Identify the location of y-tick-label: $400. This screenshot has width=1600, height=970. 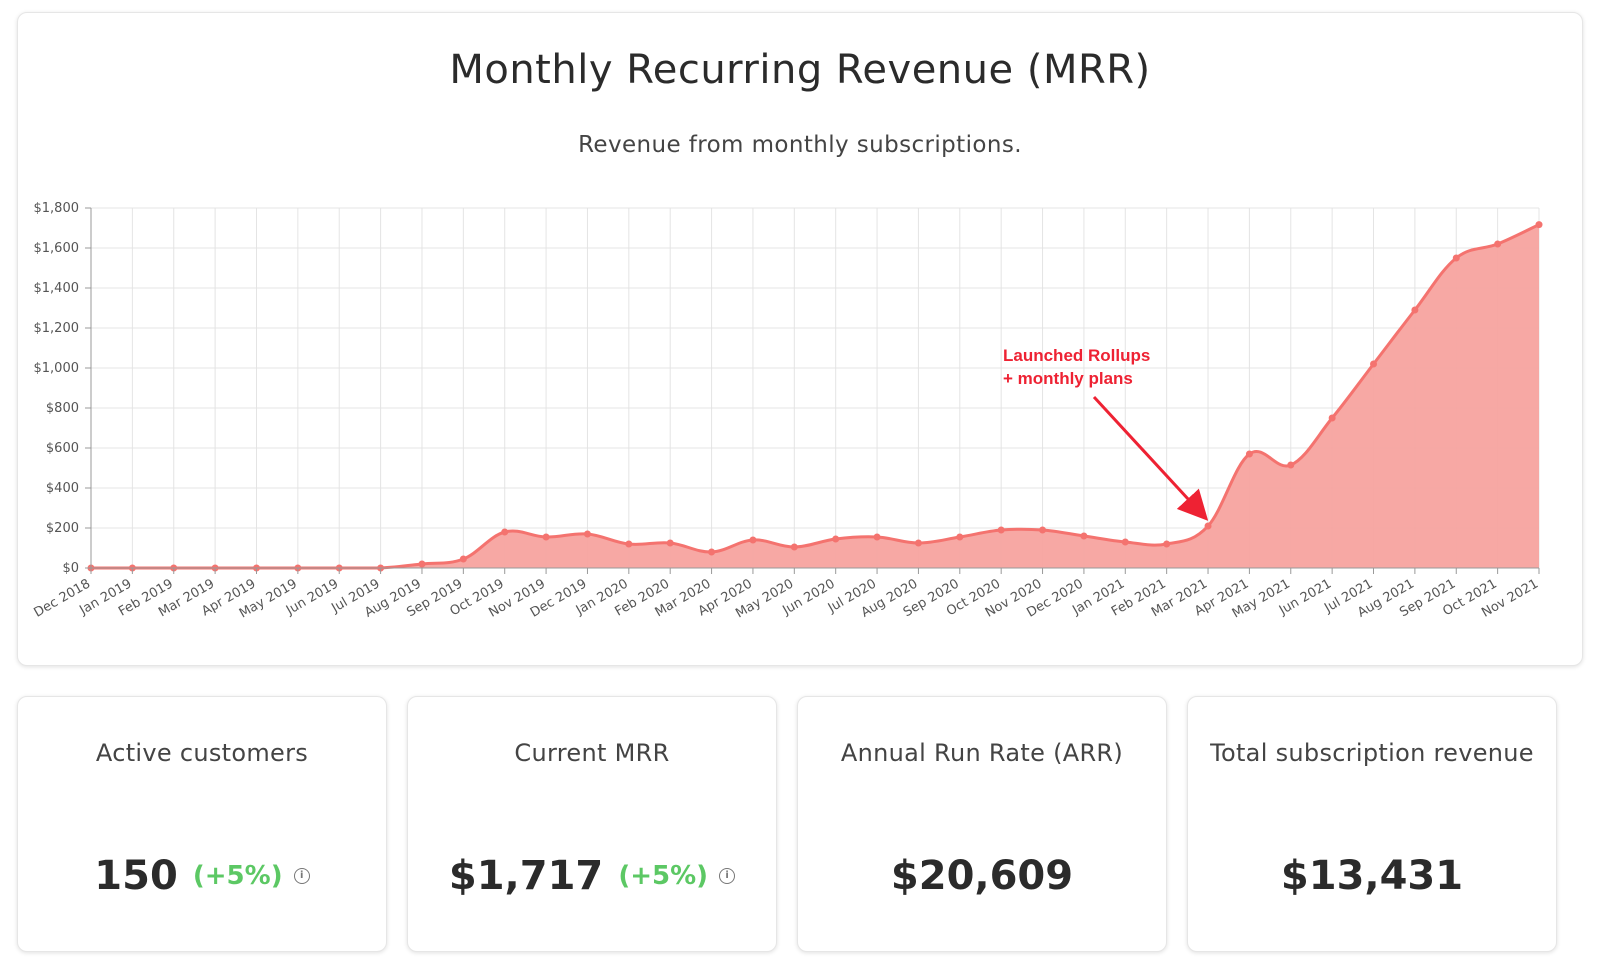
(62, 488).